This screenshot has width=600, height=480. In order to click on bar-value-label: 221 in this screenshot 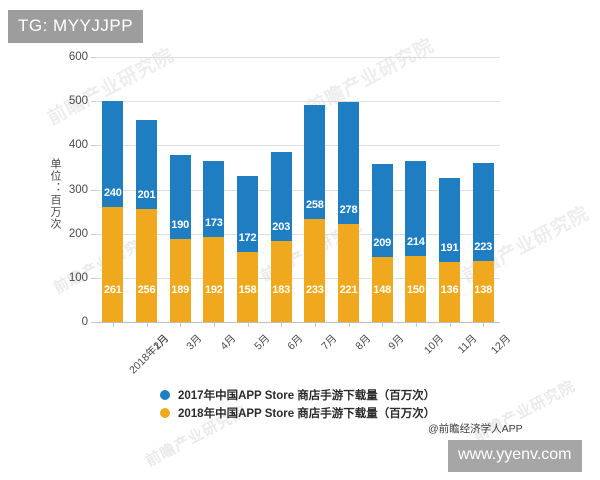, I will do `click(348, 290)`.